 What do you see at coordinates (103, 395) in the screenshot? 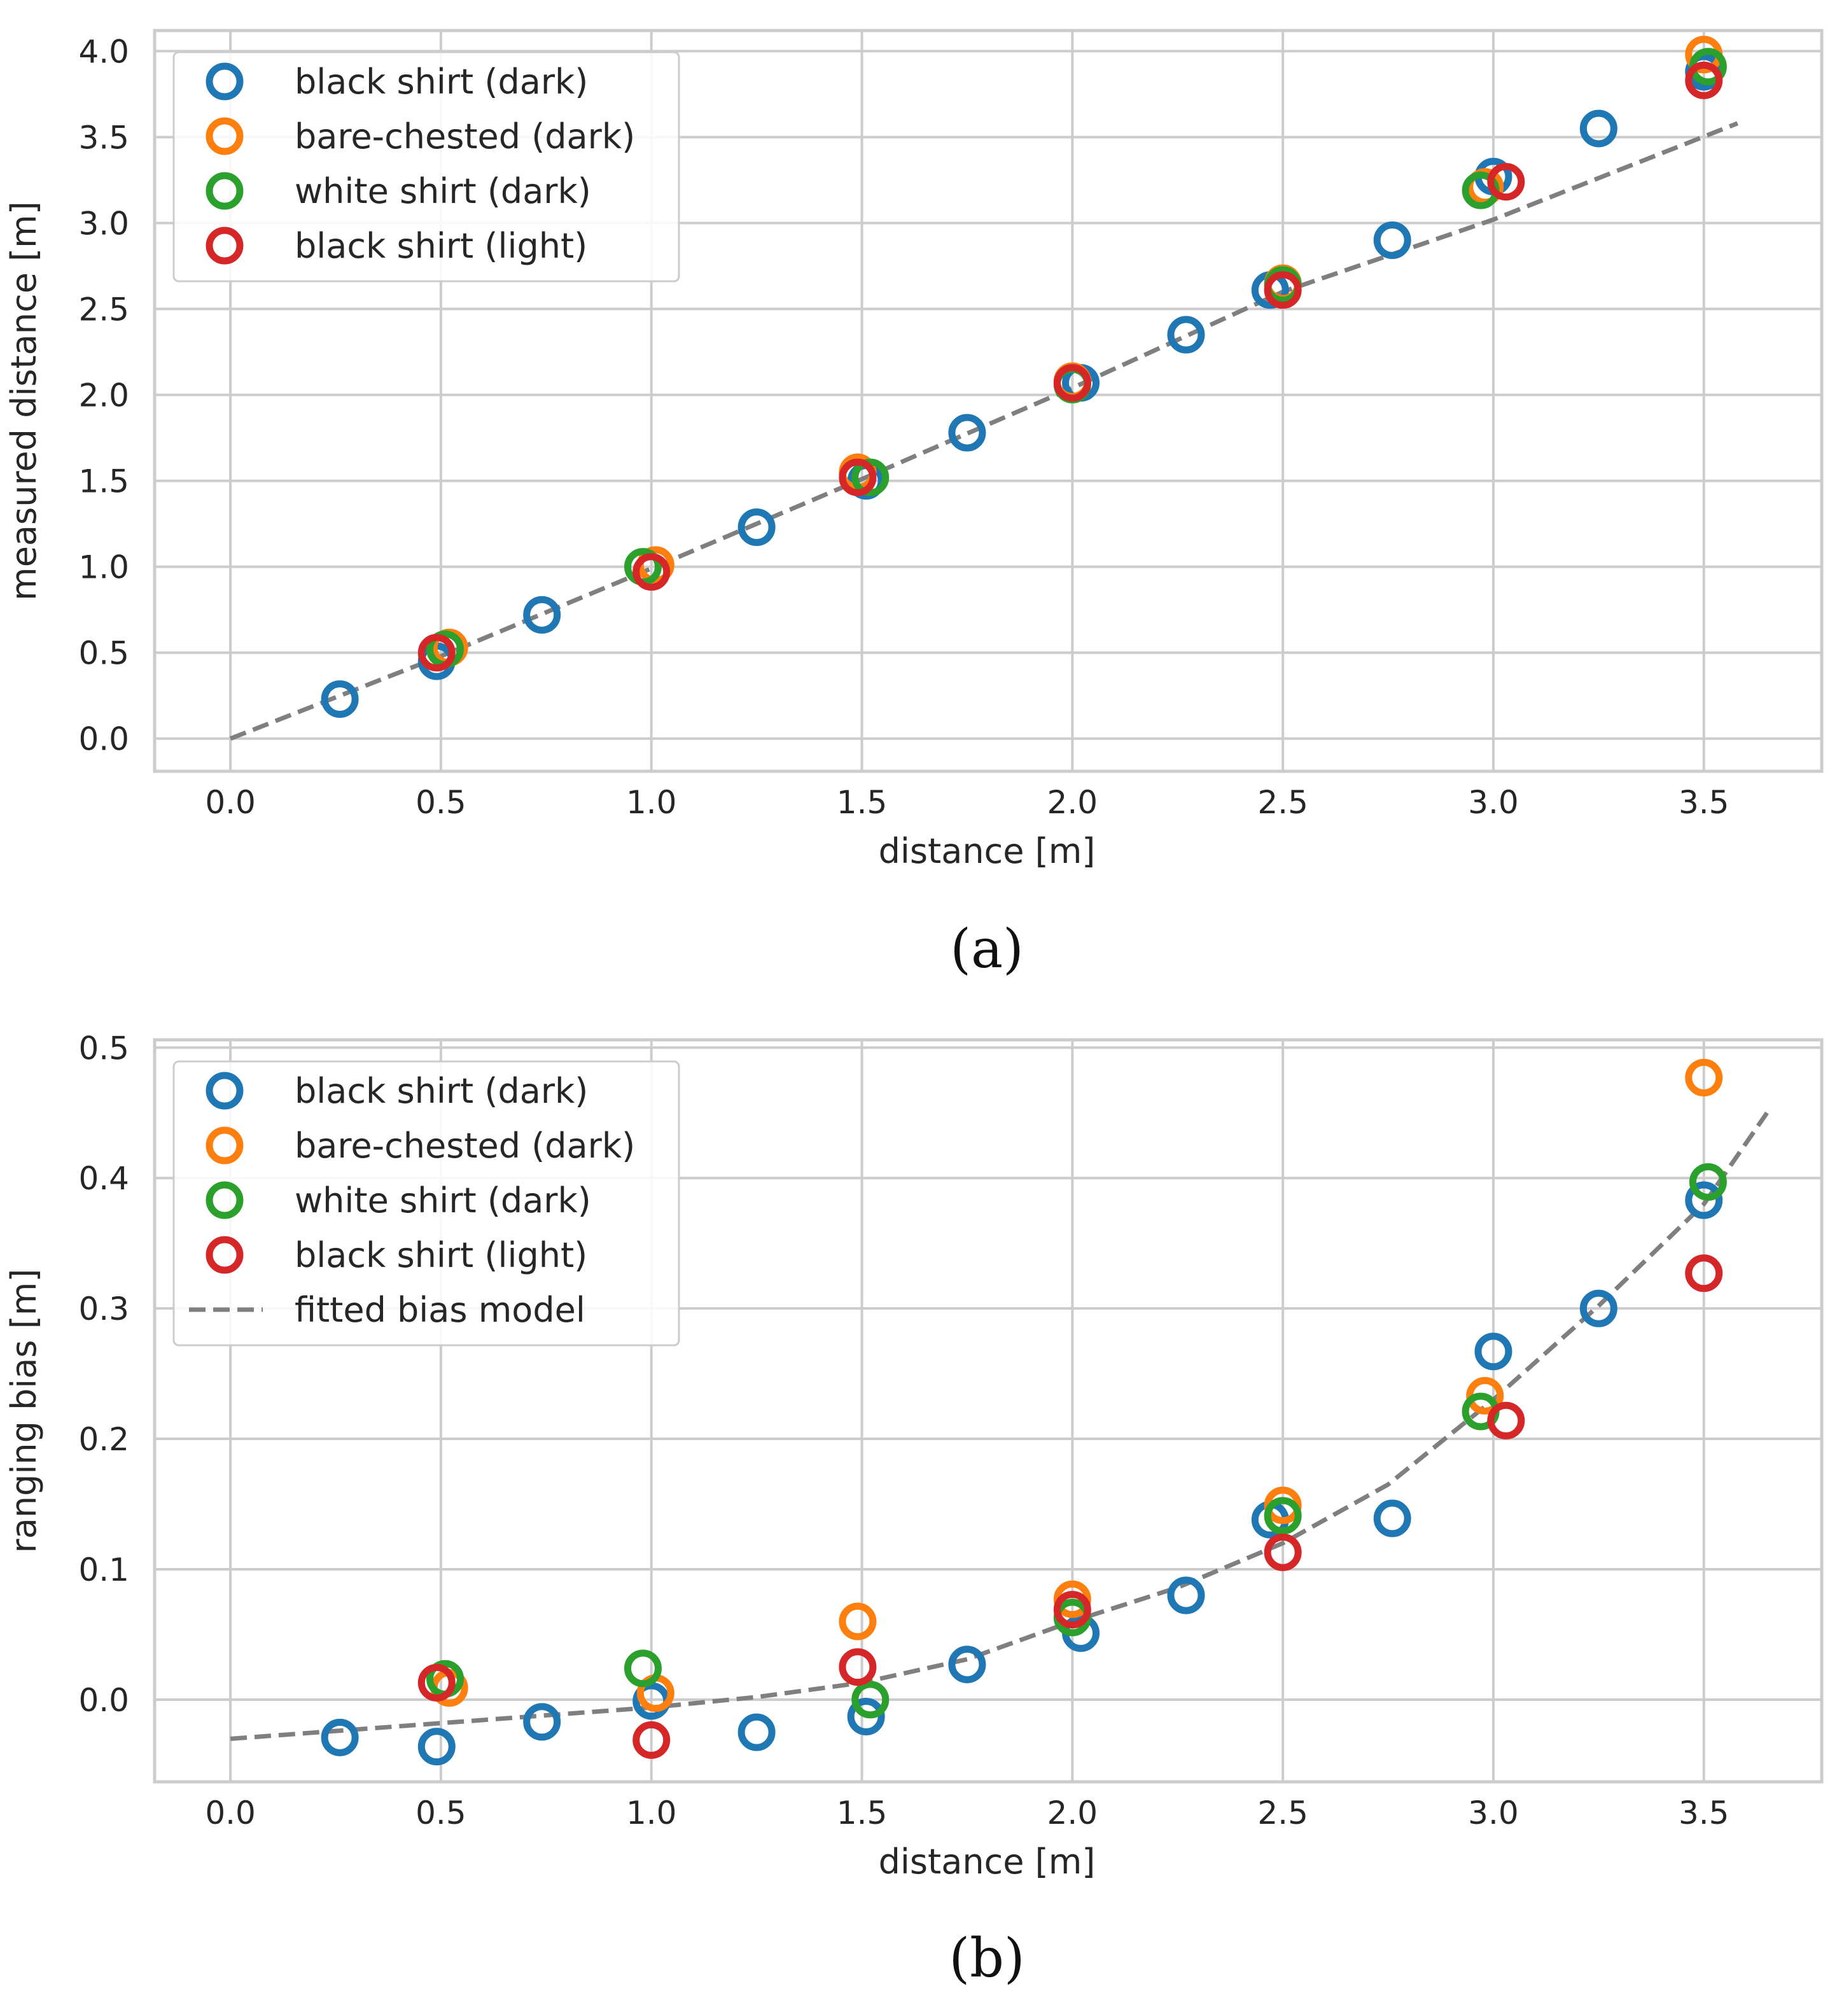
I see `y-tick-label: 2.0` at bounding box center [103, 395].